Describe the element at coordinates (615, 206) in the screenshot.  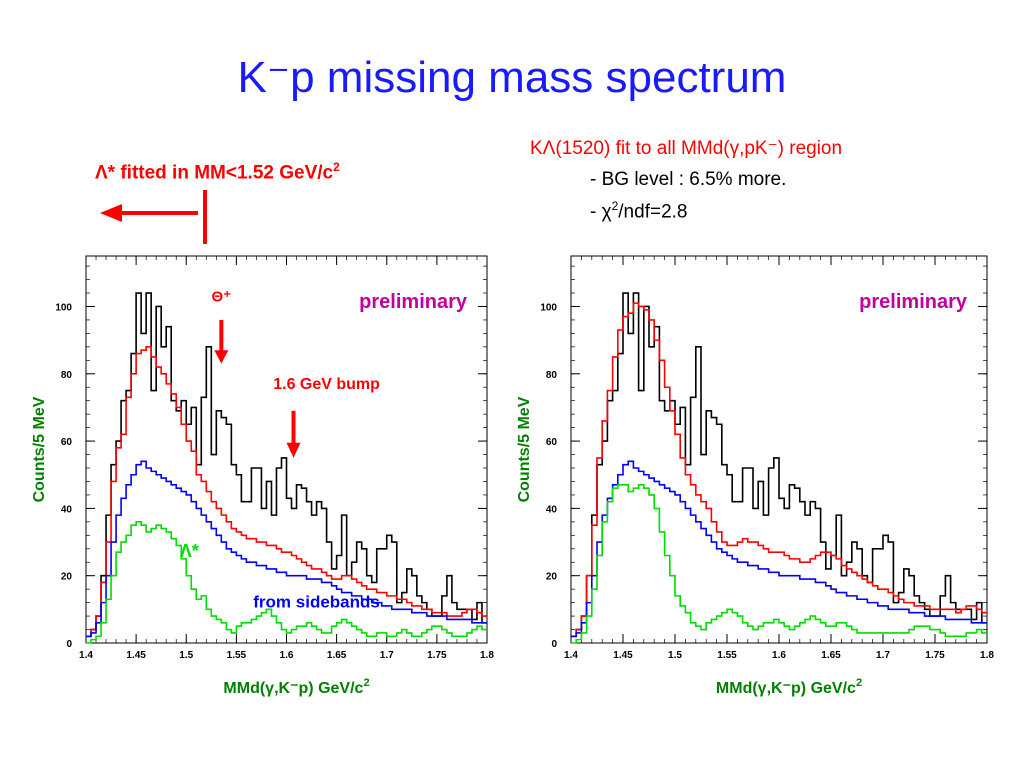
I see `chi2-sup: 2` at that location.